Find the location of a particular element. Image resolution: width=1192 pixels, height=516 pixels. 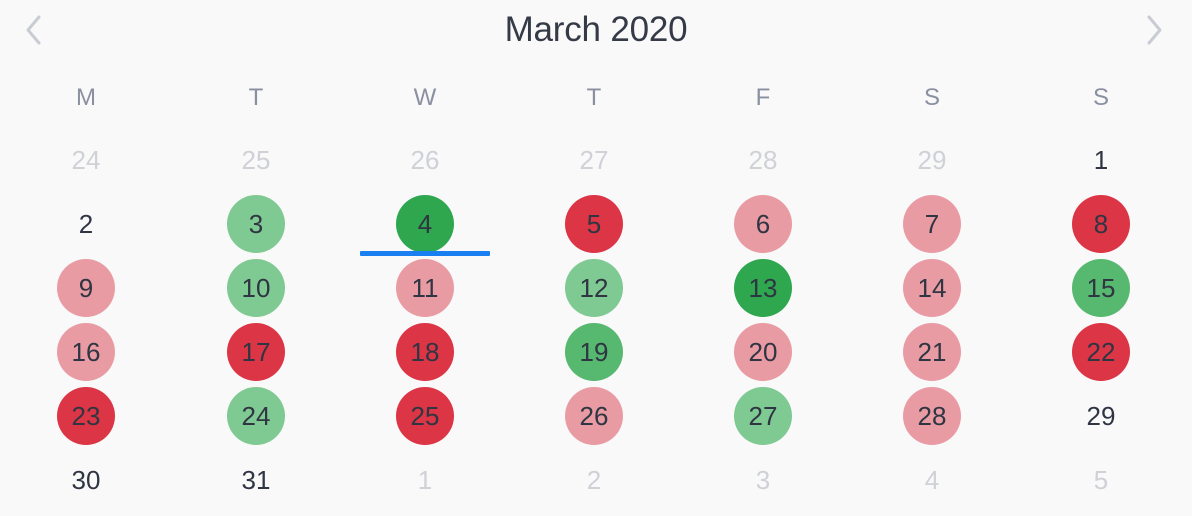

day-cell-outside-month: 24 is located at coordinates (86, 159).